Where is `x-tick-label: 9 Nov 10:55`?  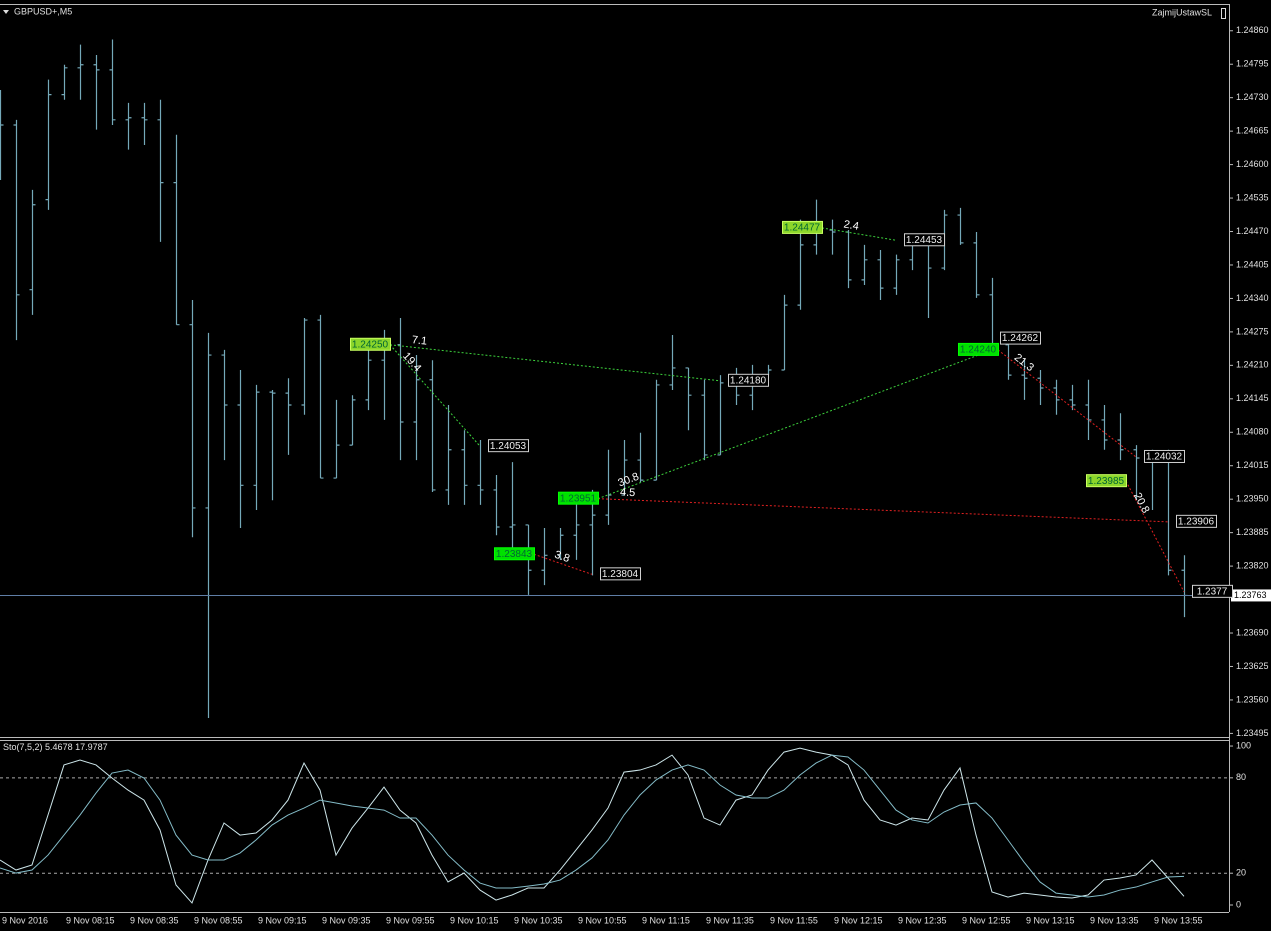 x-tick-label: 9 Nov 10:55 is located at coordinates (602, 920).